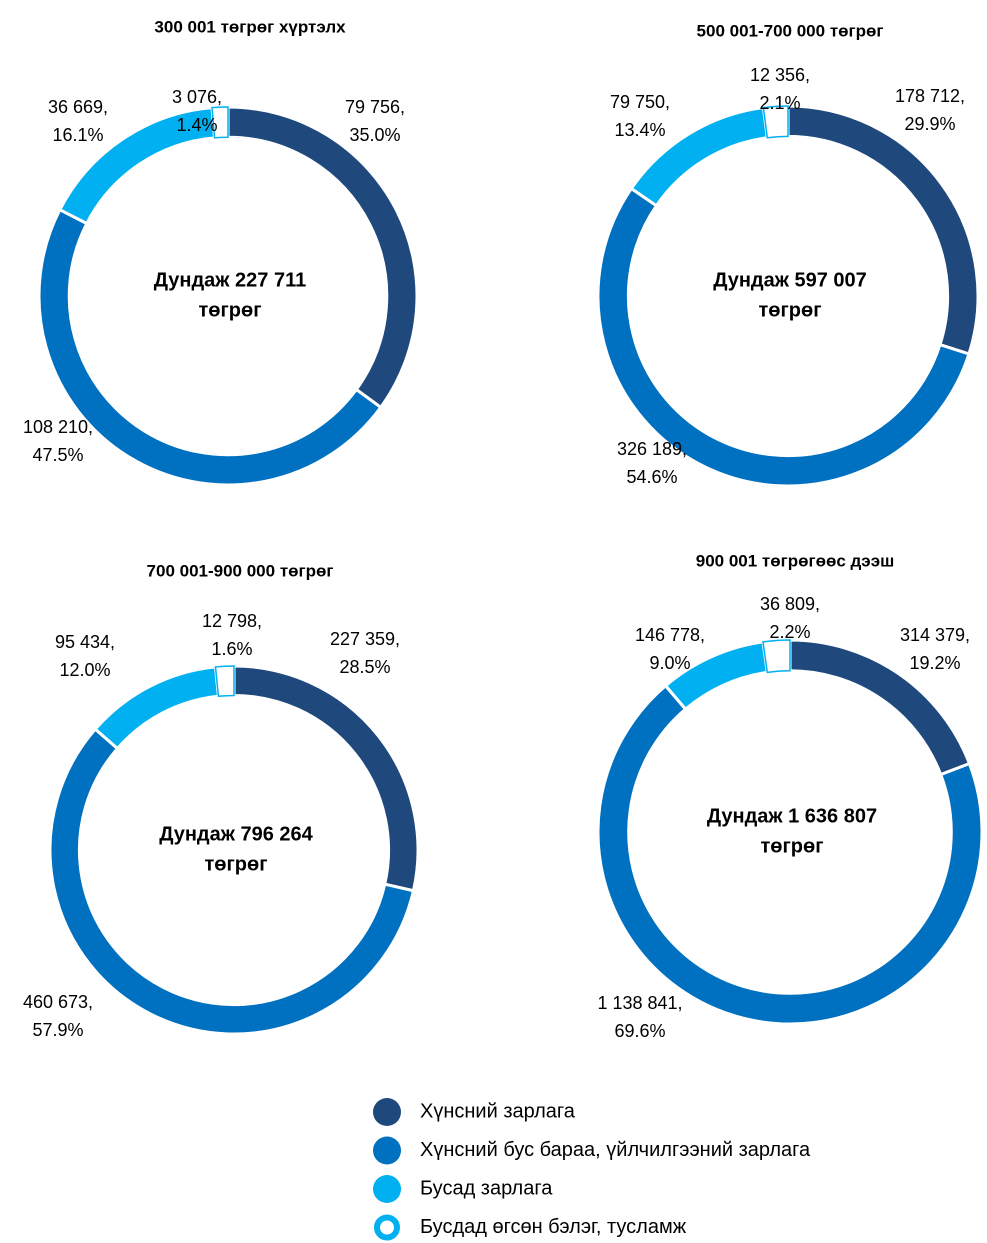 The image size is (987, 1243). Describe the element at coordinates (930, 96) in the screenshot. I see `data-label: 178 712,` at that location.